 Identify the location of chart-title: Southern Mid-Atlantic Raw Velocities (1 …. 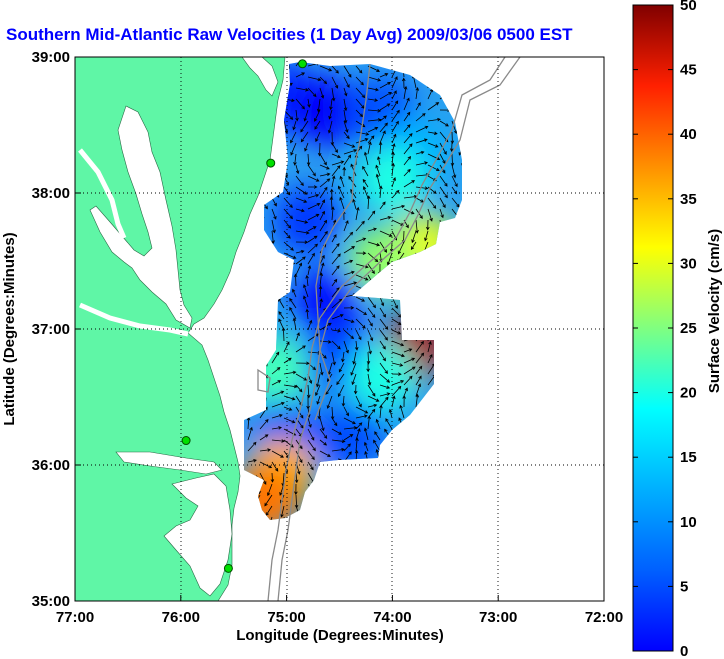
(289, 34).